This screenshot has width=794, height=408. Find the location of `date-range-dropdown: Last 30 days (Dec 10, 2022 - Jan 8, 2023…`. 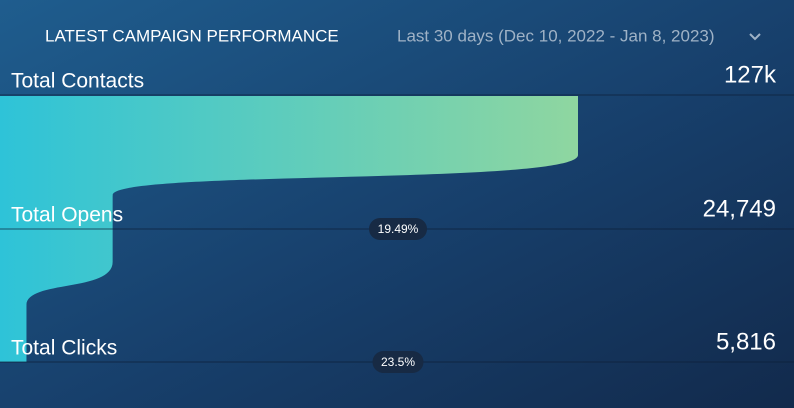

date-range-dropdown: Last 30 days (Dec 10, 2022 - Jan 8, 2023… is located at coordinates (579, 35).